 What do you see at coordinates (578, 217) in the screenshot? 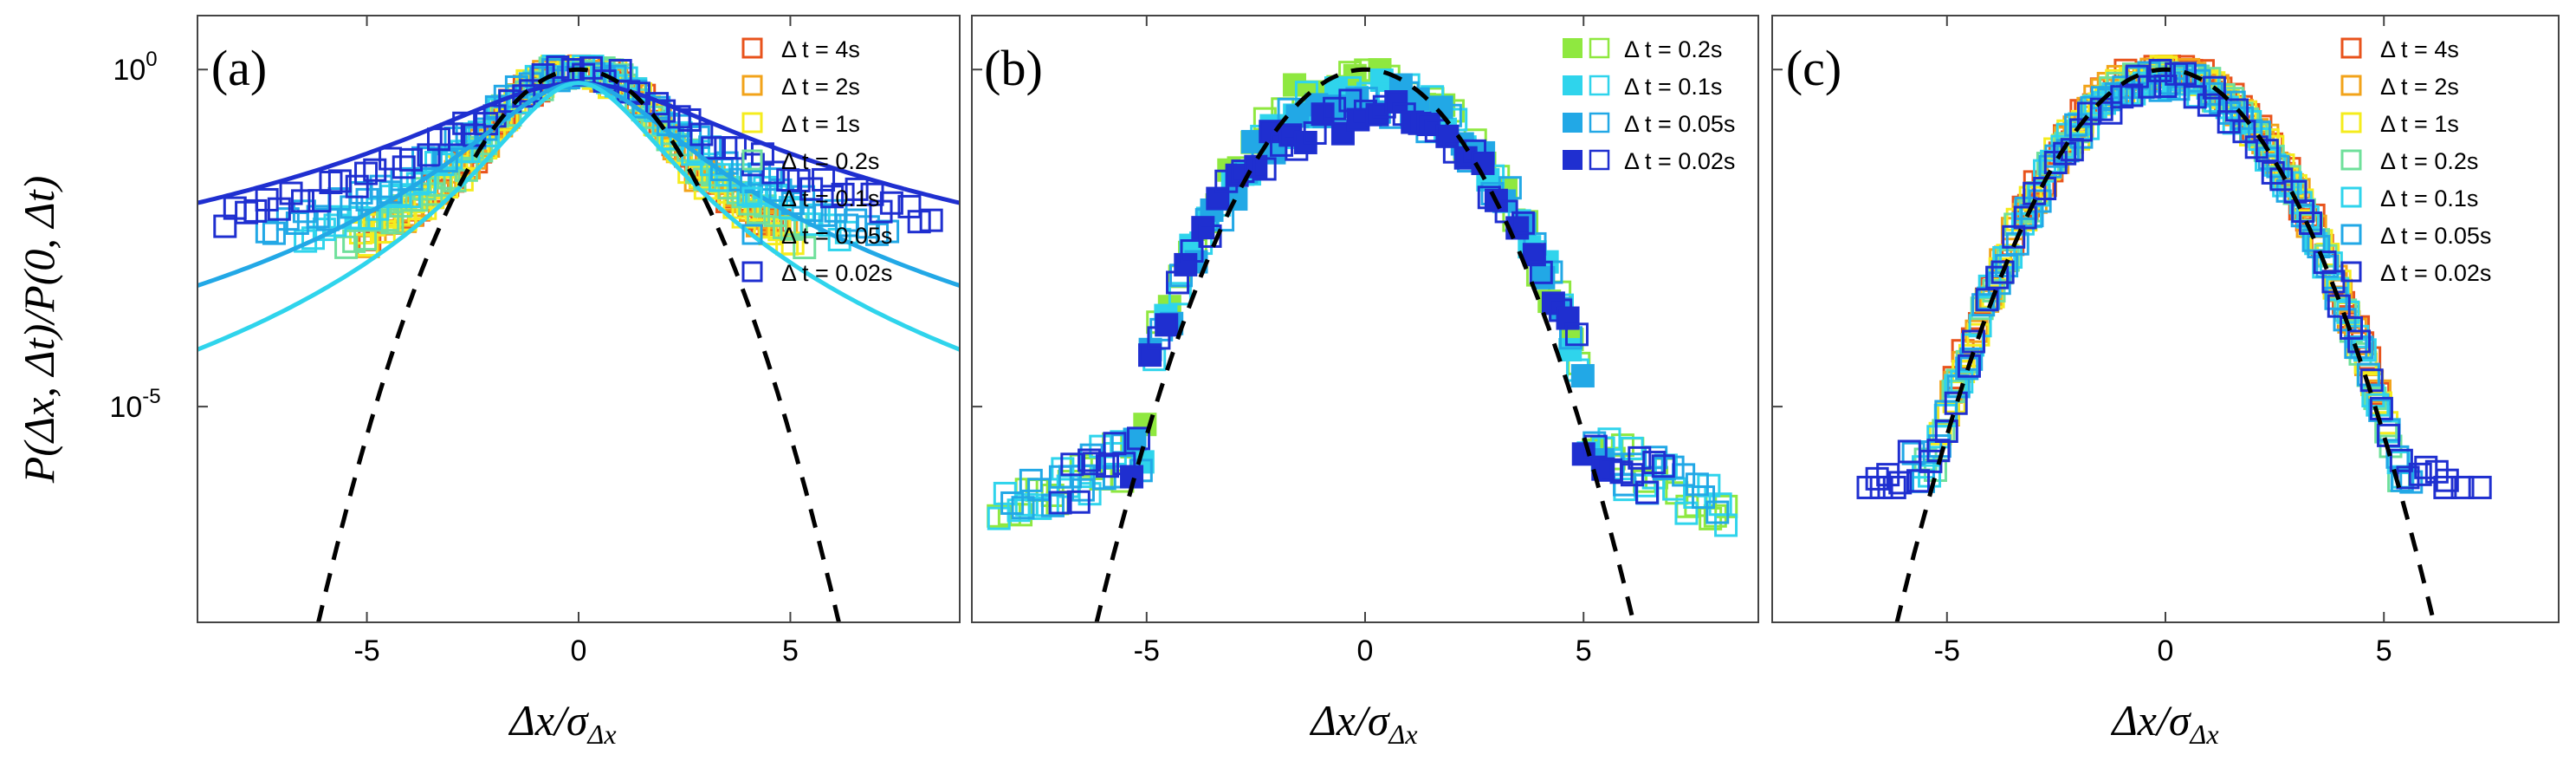
I see `fit-curve` at bounding box center [578, 217].